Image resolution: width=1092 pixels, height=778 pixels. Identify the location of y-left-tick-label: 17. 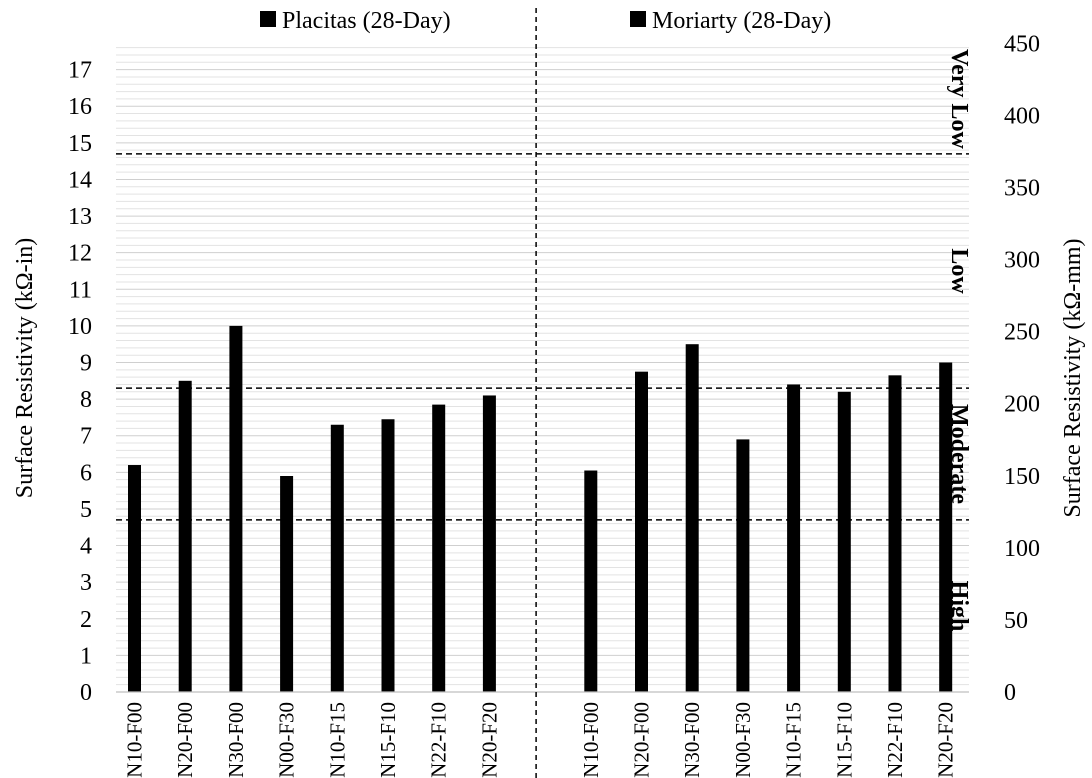
(80, 71).